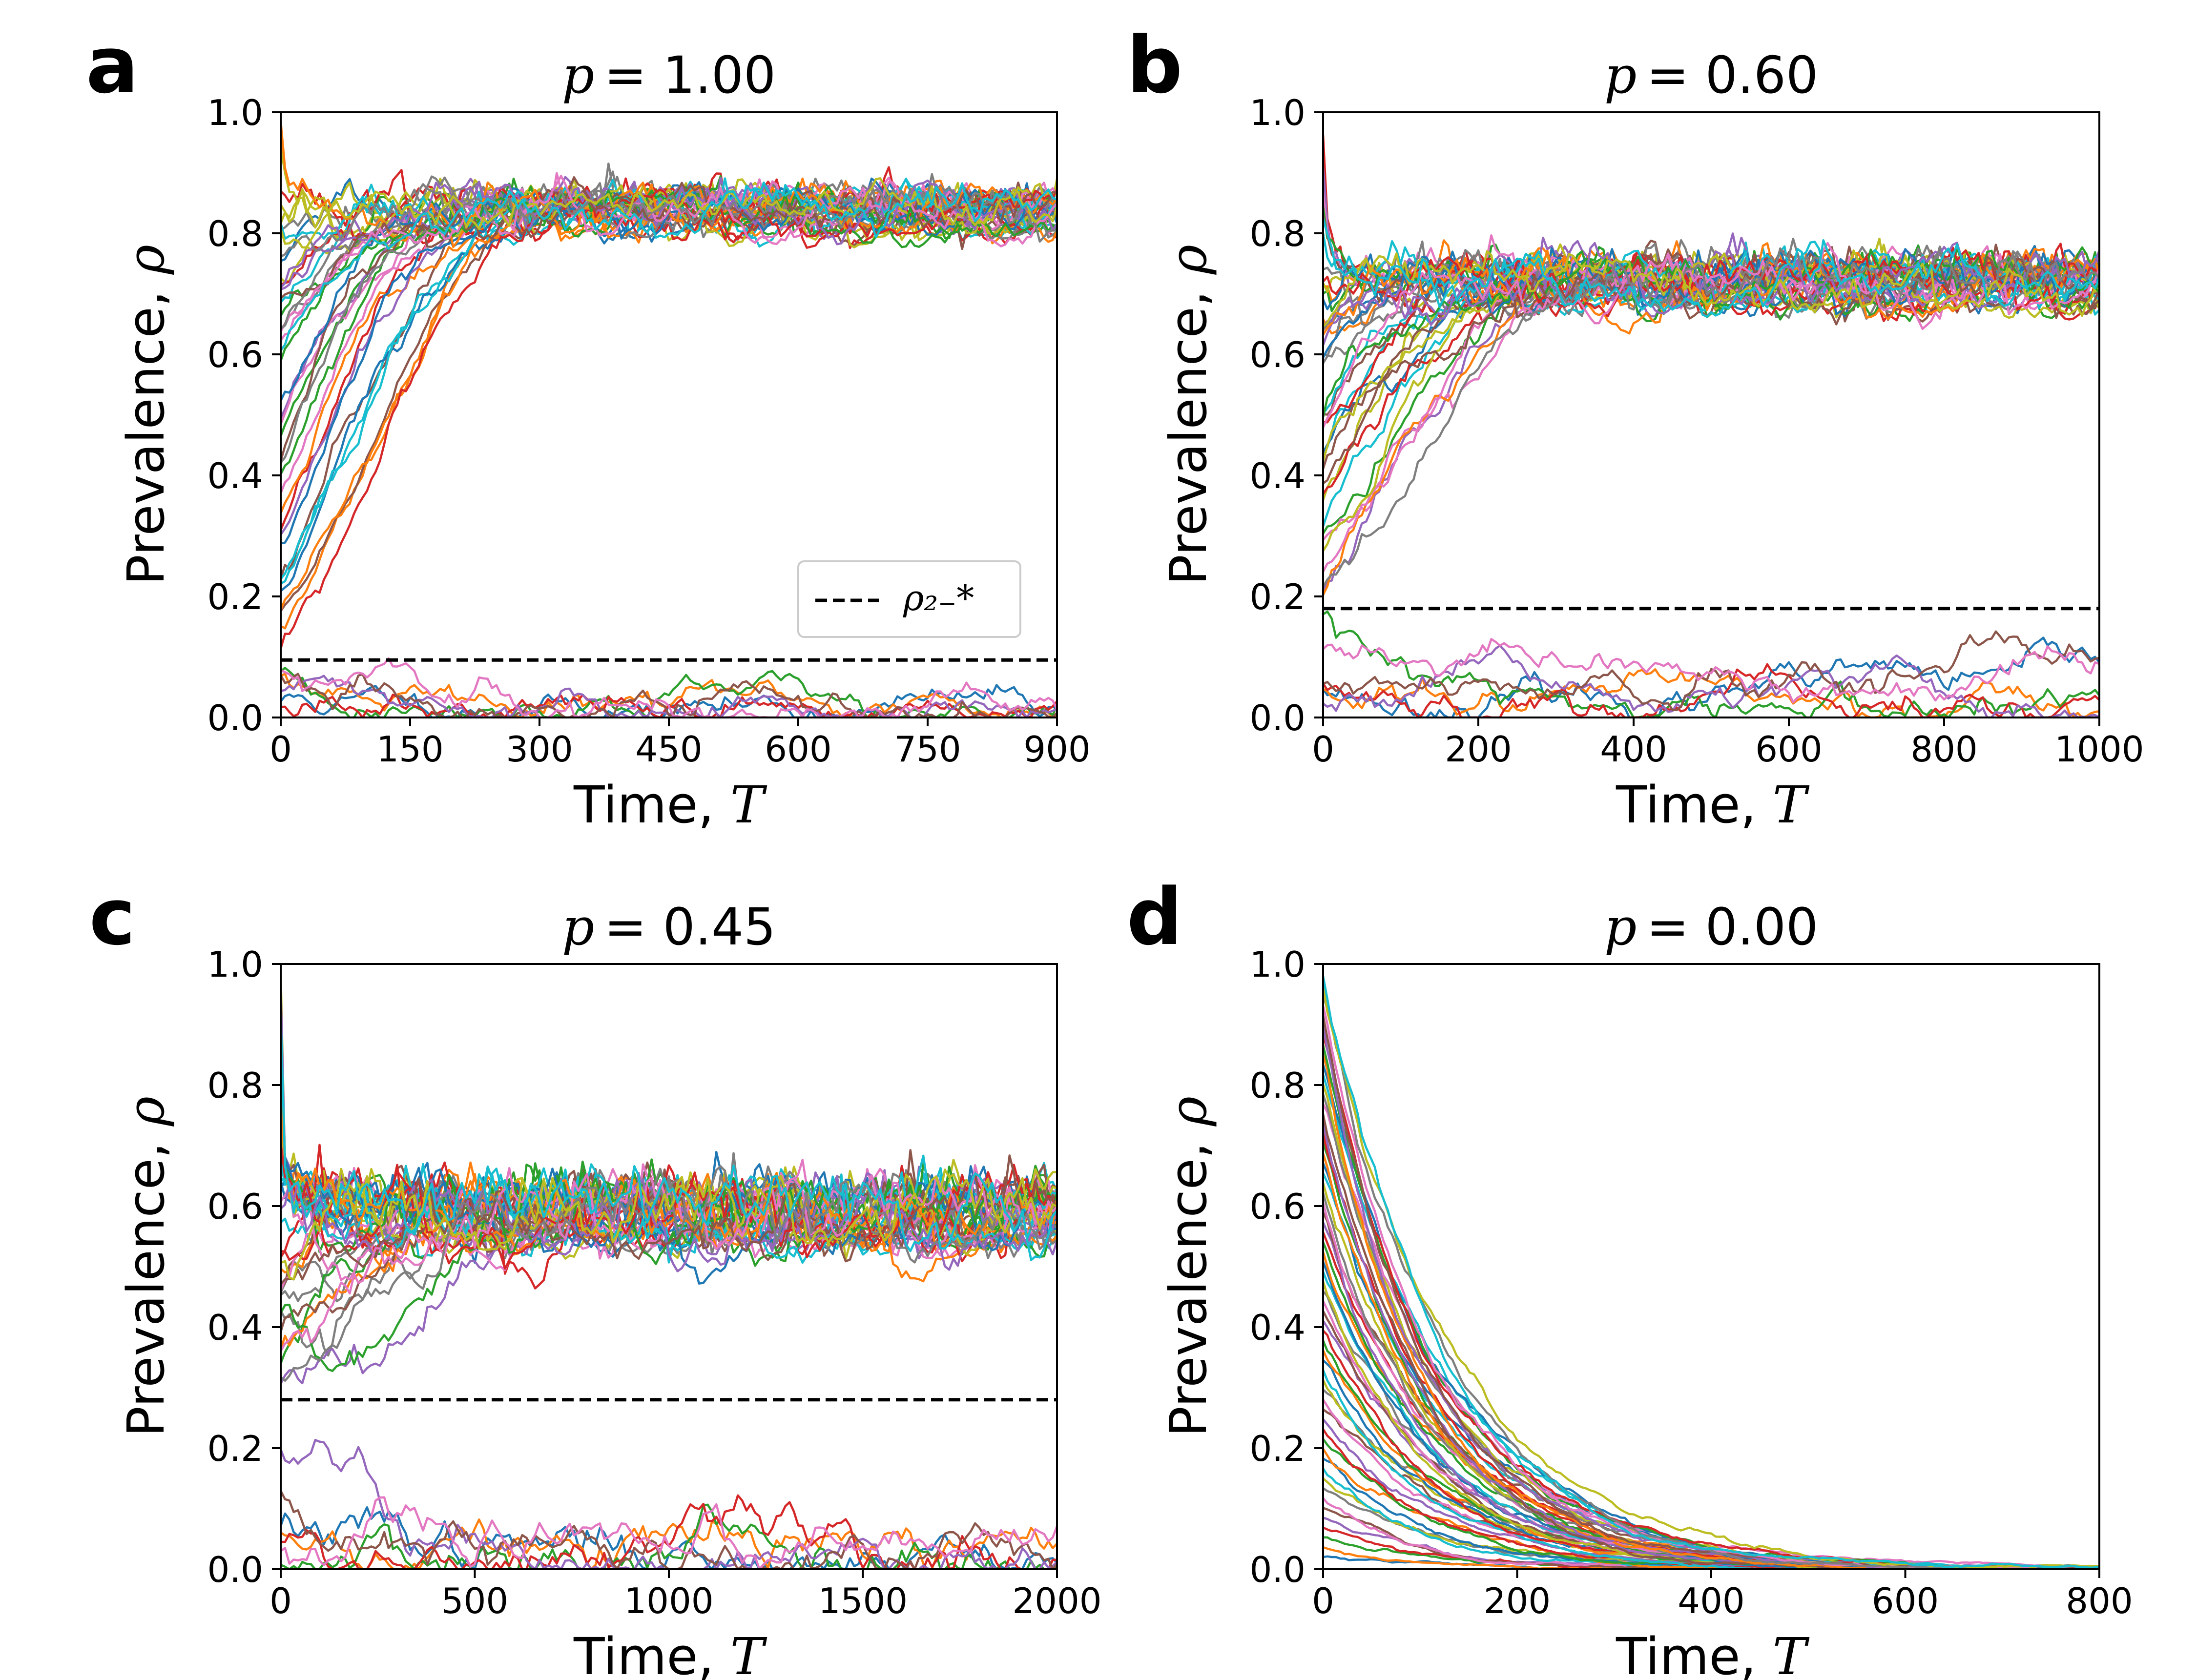 This screenshot has width=2197, height=1680. What do you see at coordinates (1155, 65) in the screenshot?
I see `panel-letter: b` at bounding box center [1155, 65].